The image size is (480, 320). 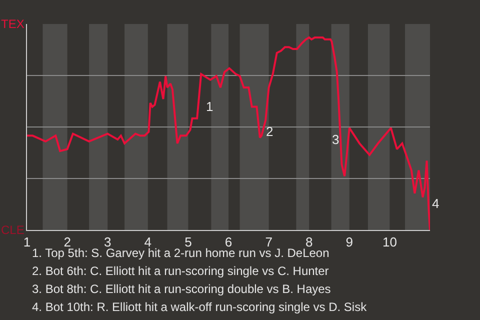 What do you see at coordinates (270, 131) in the screenshot?
I see `annotation: 2` at bounding box center [270, 131].